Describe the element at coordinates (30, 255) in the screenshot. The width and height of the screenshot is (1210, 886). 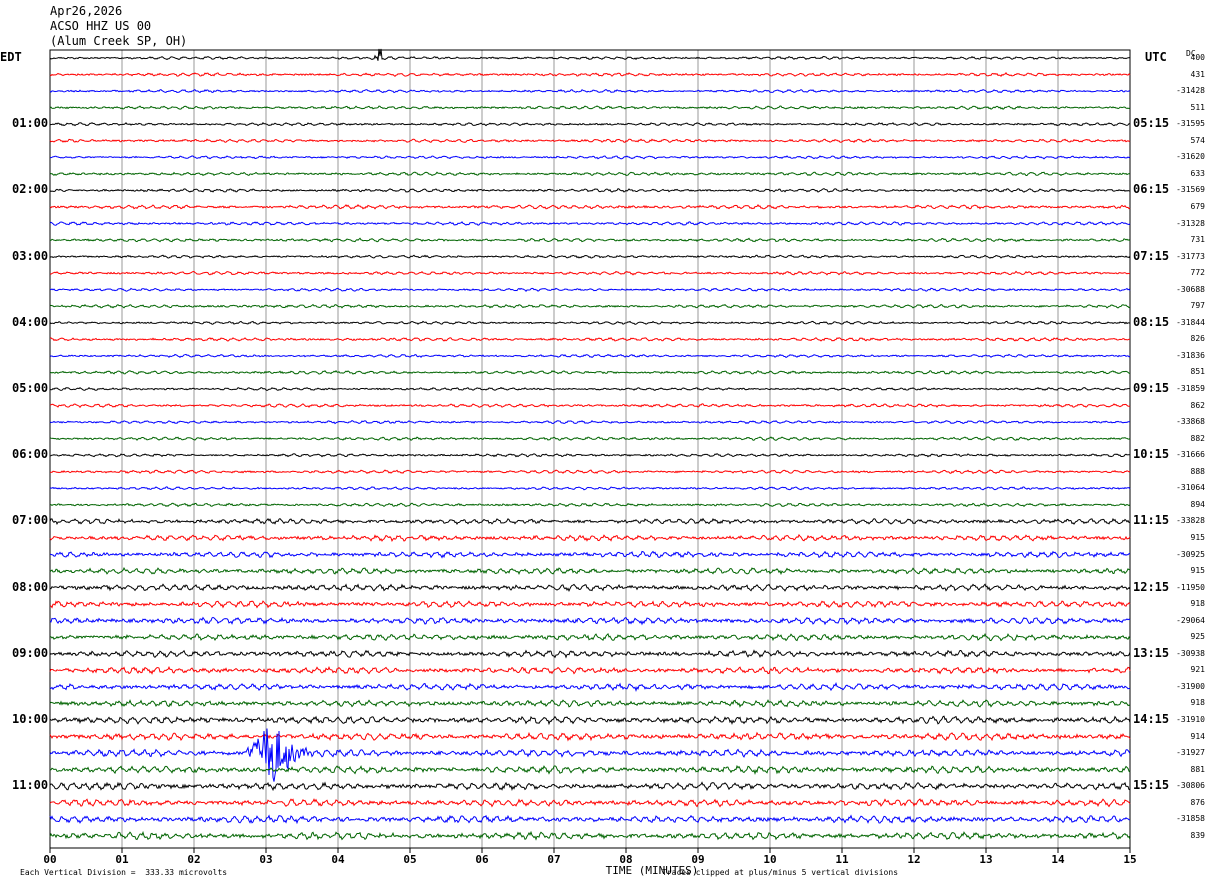
I see `left-hour-label: 03:00` at that location.